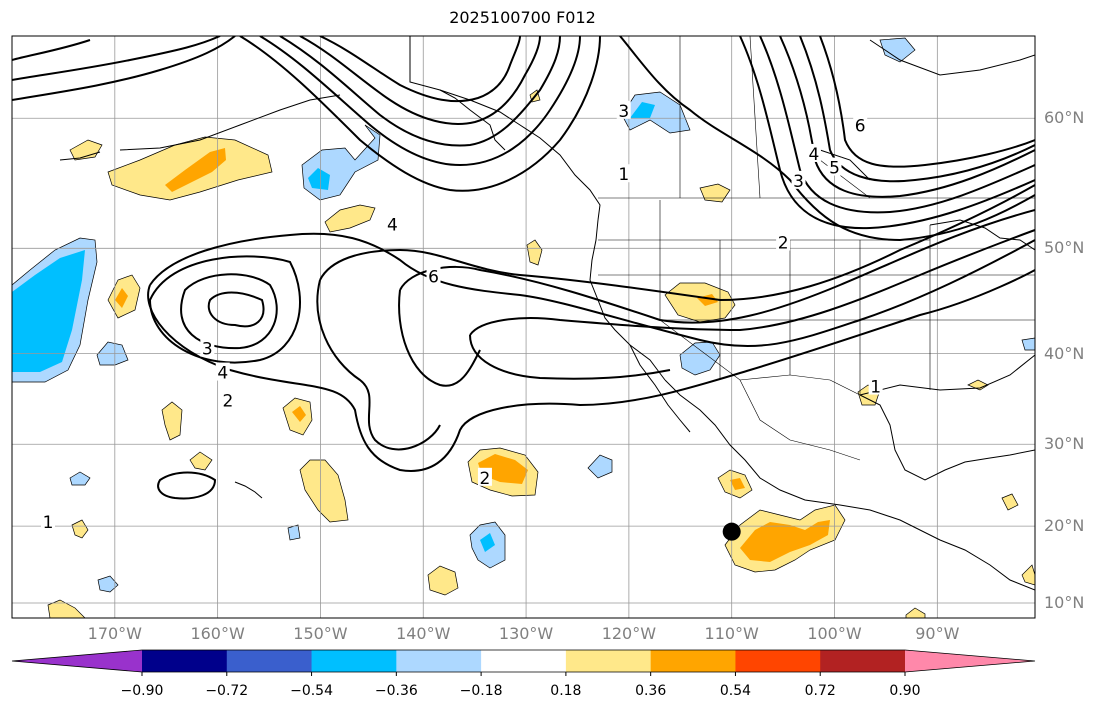 The height and width of the screenshot is (712, 1105). Describe the element at coordinates (731, 633) in the screenshot. I see `lon-label: 110°W` at that location.